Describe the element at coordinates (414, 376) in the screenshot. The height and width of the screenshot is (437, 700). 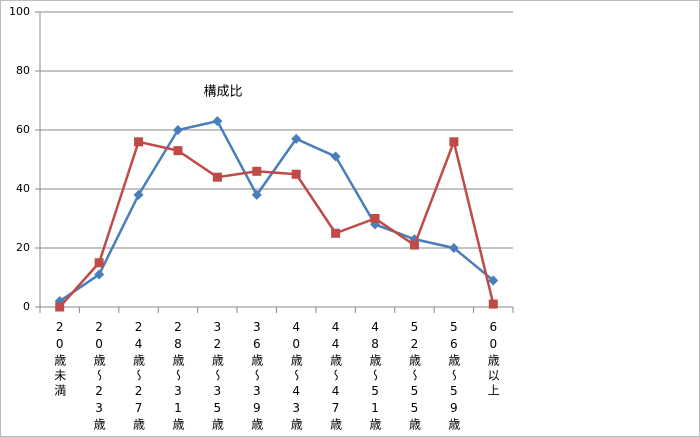
I see `x-tick-label: 52歳～55歳` at that location.